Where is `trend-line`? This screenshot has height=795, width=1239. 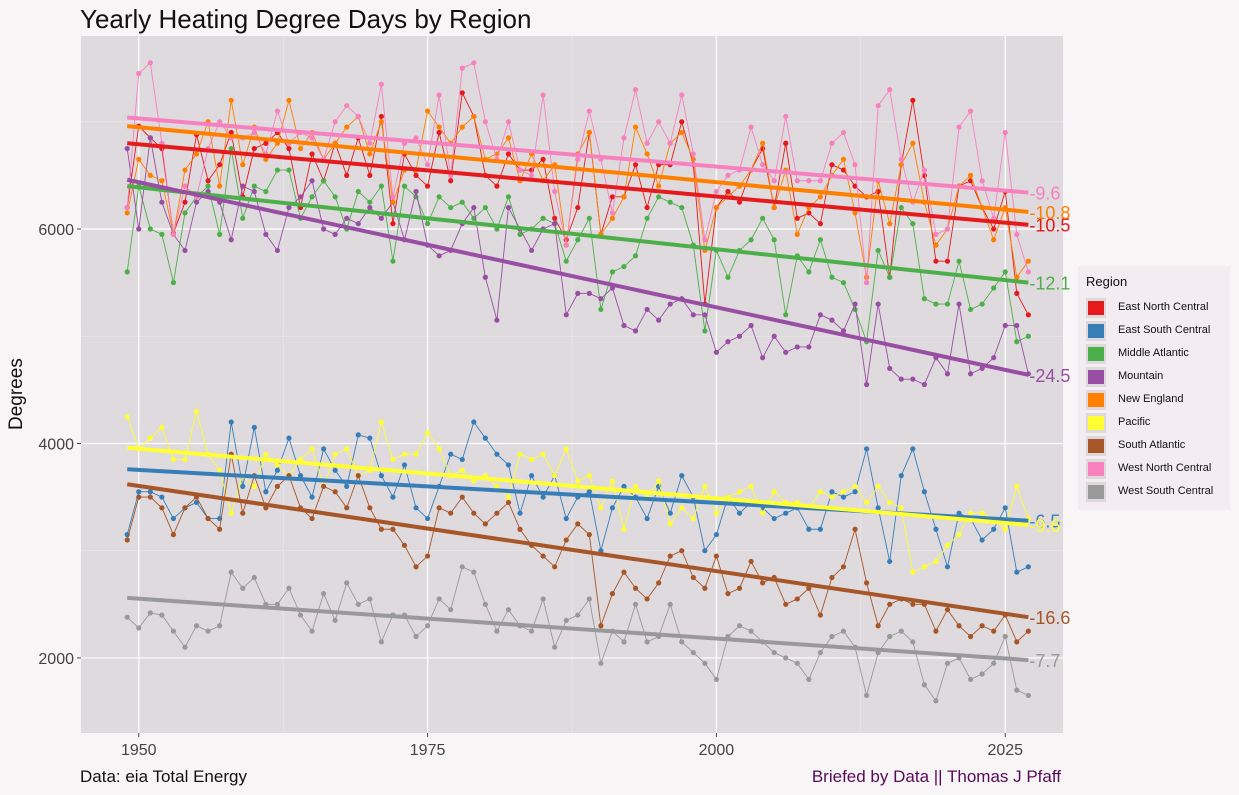
trend-line is located at coordinates (578, 184).